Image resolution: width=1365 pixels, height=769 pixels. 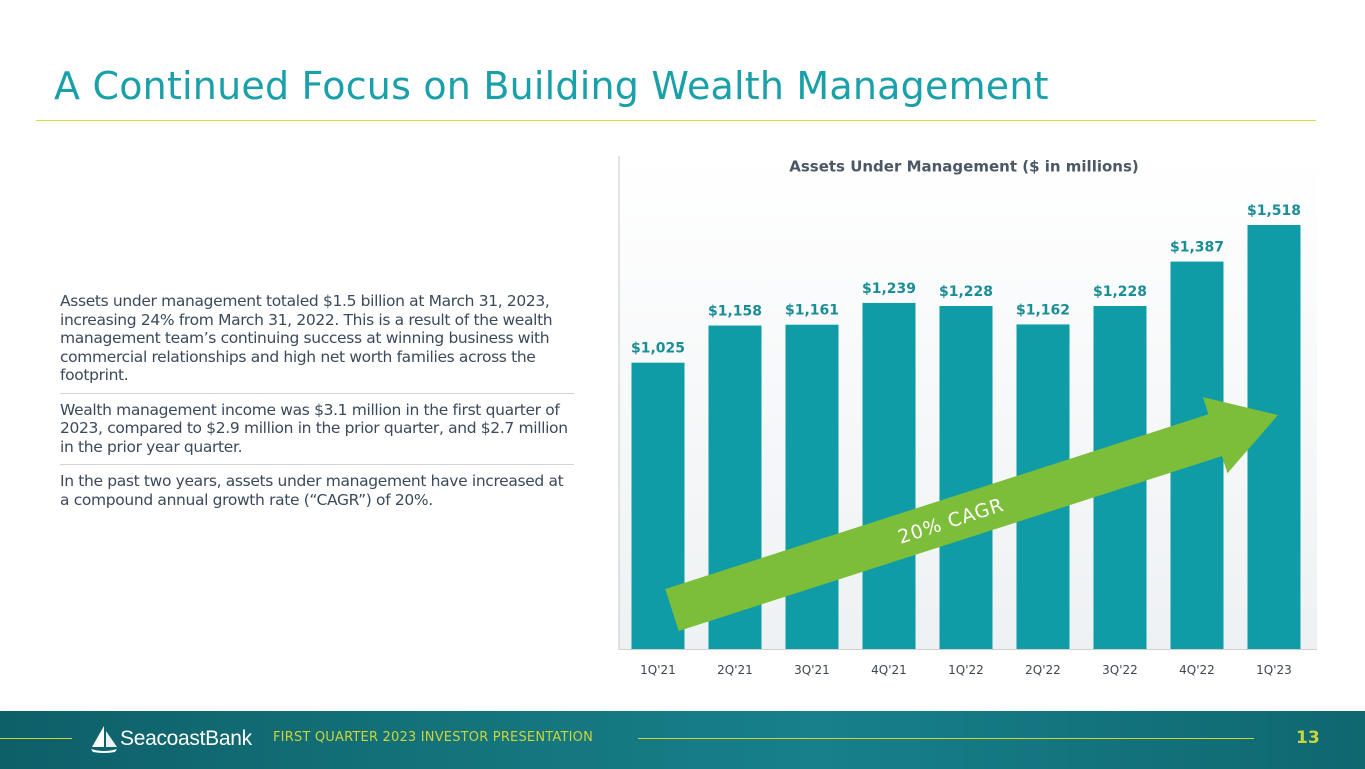 What do you see at coordinates (966, 477) in the screenshot?
I see `bar-1Q'22` at bounding box center [966, 477].